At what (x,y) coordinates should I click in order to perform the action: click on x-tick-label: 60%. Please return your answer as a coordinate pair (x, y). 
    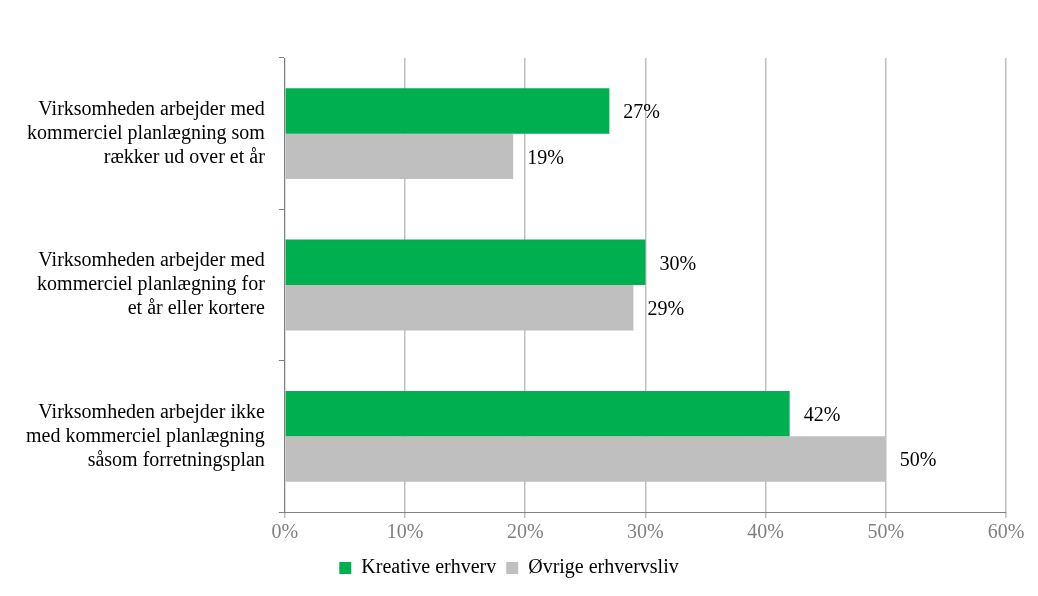
    Looking at the image, I should click on (1006, 531).